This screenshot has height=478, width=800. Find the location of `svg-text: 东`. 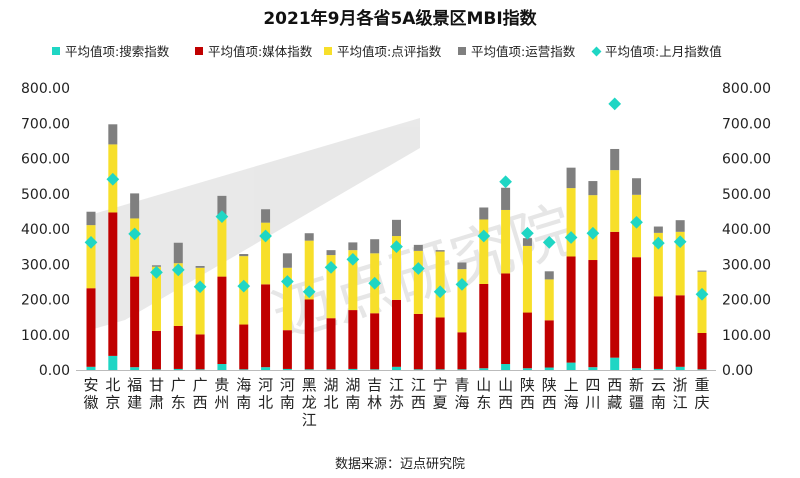

svg-text: 东 is located at coordinates (178, 403).